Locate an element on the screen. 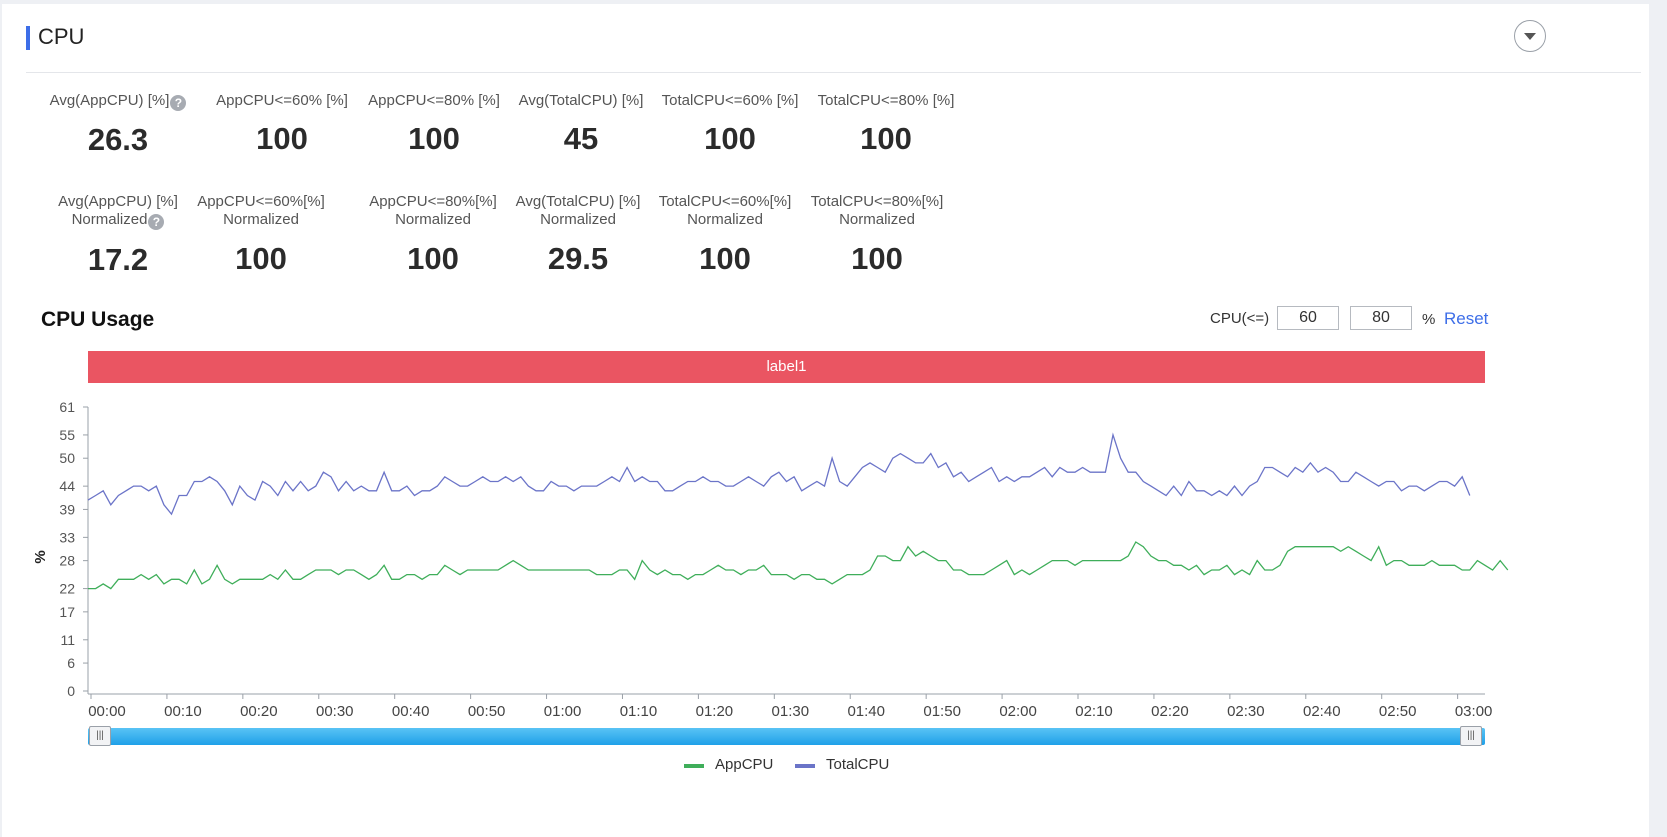 The width and height of the screenshot is (1667, 837). cpu-usage-title: CPU Usage is located at coordinates (98, 319).